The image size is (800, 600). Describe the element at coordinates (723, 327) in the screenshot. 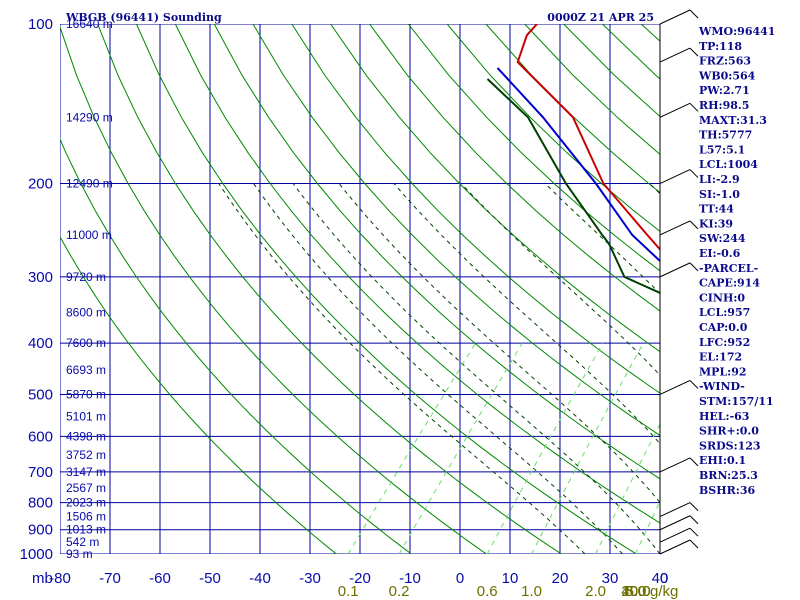

I see `index-line: CAP:0.0` at that location.